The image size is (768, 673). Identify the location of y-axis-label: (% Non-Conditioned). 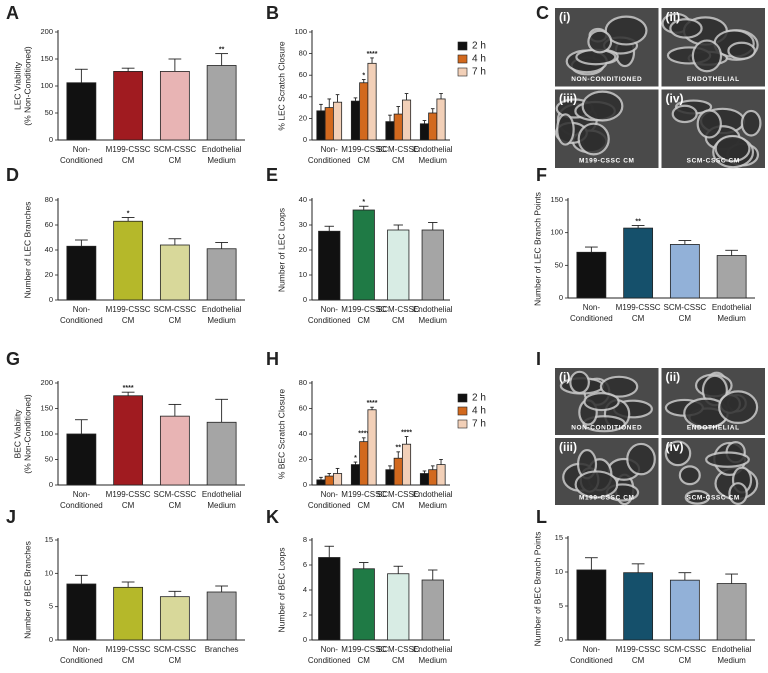
(27, 86).